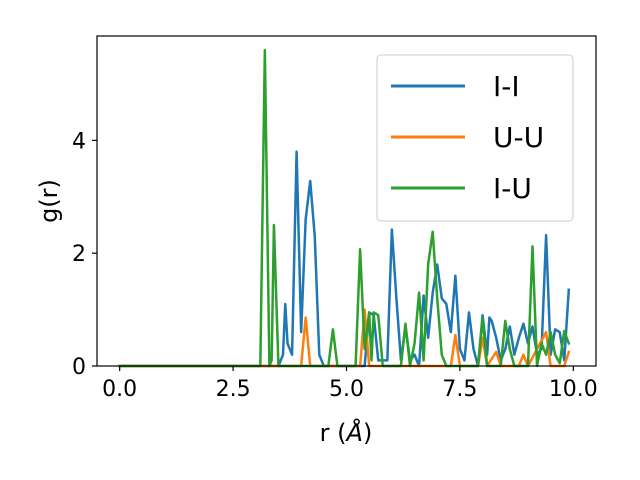 This screenshot has width=640, height=480. What do you see at coordinates (346, 389) in the screenshot?
I see `x-tick-label: 5.0` at bounding box center [346, 389].